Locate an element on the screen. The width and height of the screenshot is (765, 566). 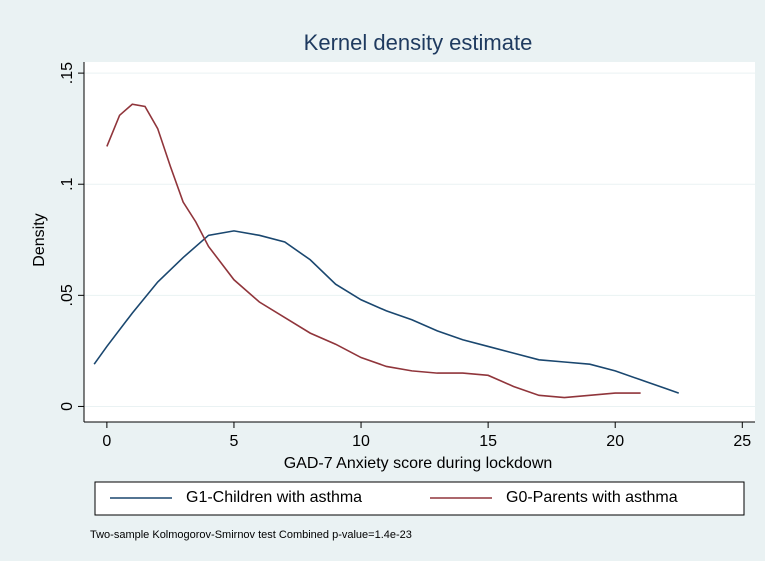
y-tick-label: 0 is located at coordinates (67, 406).